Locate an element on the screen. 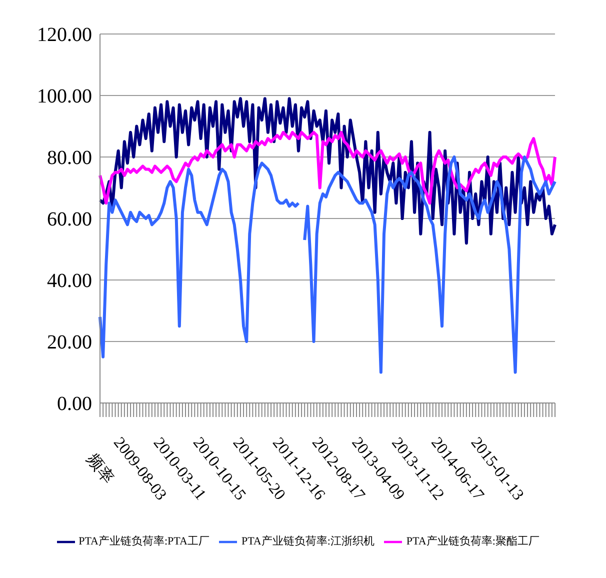 The image size is (606, 578). y-tick-label: 120.00 is located at coordinates (64, 35).